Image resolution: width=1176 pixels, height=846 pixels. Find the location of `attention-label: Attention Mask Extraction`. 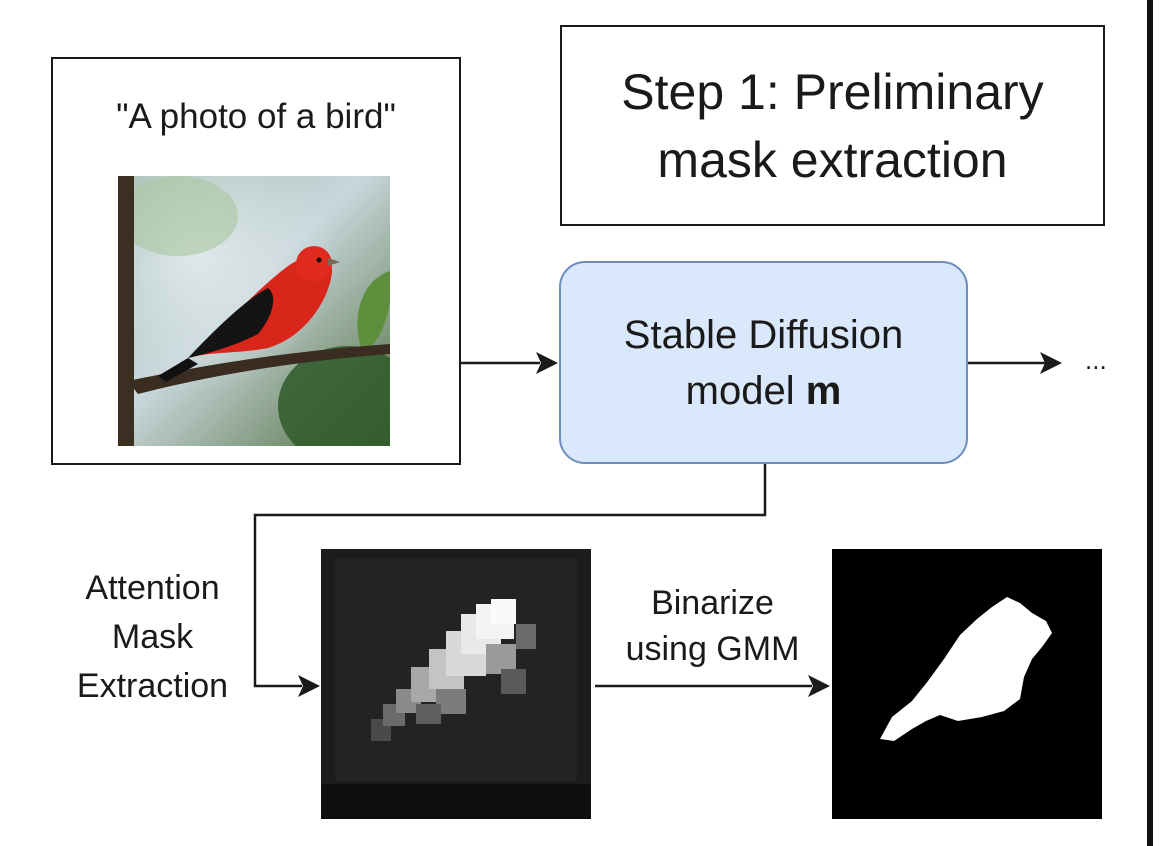

attention-label: Attention Mask Extraction is located at coordinates (152, 637).